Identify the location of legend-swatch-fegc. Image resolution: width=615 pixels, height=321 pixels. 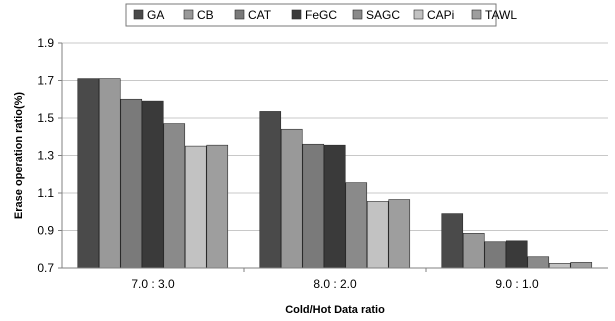
(296, 14).